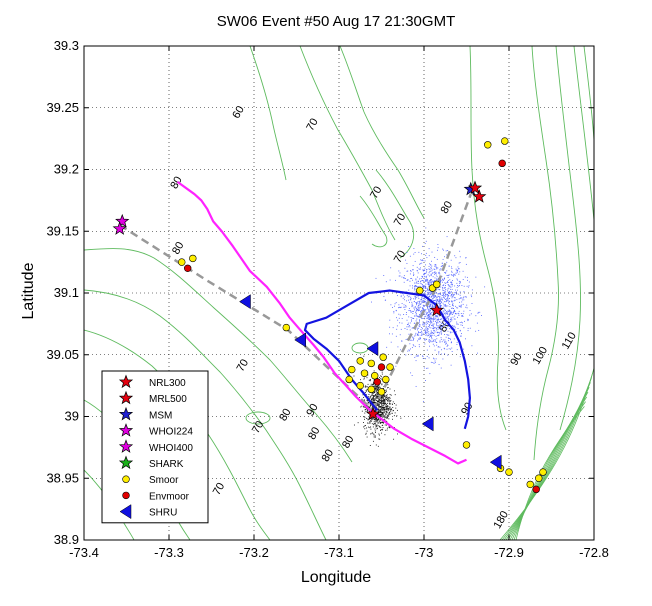 The width and height of the screenshot is (652, 606). What do you see at coordinates (126, 413) in the screenshot?
I see `legend-msm-symbol` at bounding box center [126, 413].